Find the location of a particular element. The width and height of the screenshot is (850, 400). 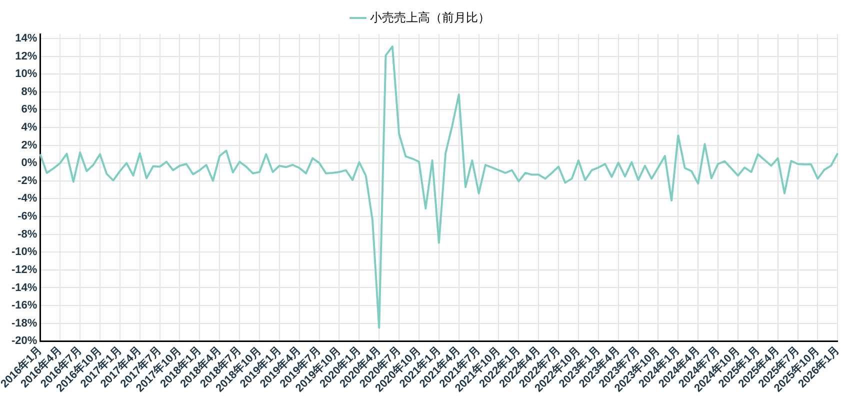

y-tick-label: -16% is located at coordinates (25, 306).